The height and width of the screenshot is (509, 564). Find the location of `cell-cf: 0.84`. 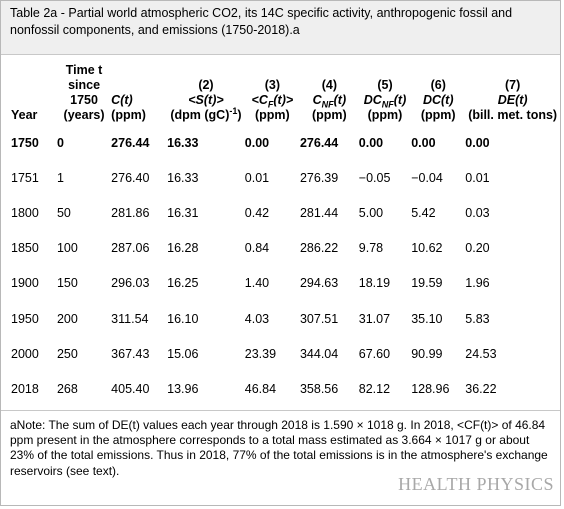

cell-cf: 0.84 is located at coordinates (257, 248).